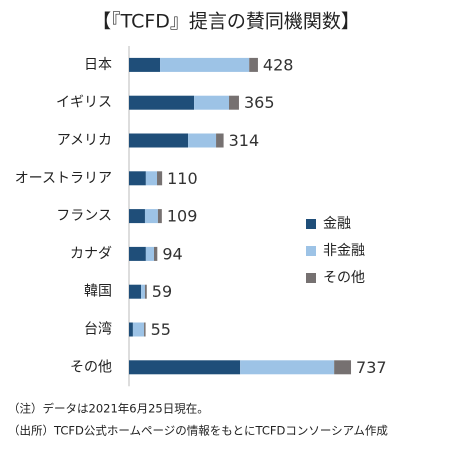 This screenshot has width=453, height=456. I want to click on category-label: 日本, so click(98, 65).